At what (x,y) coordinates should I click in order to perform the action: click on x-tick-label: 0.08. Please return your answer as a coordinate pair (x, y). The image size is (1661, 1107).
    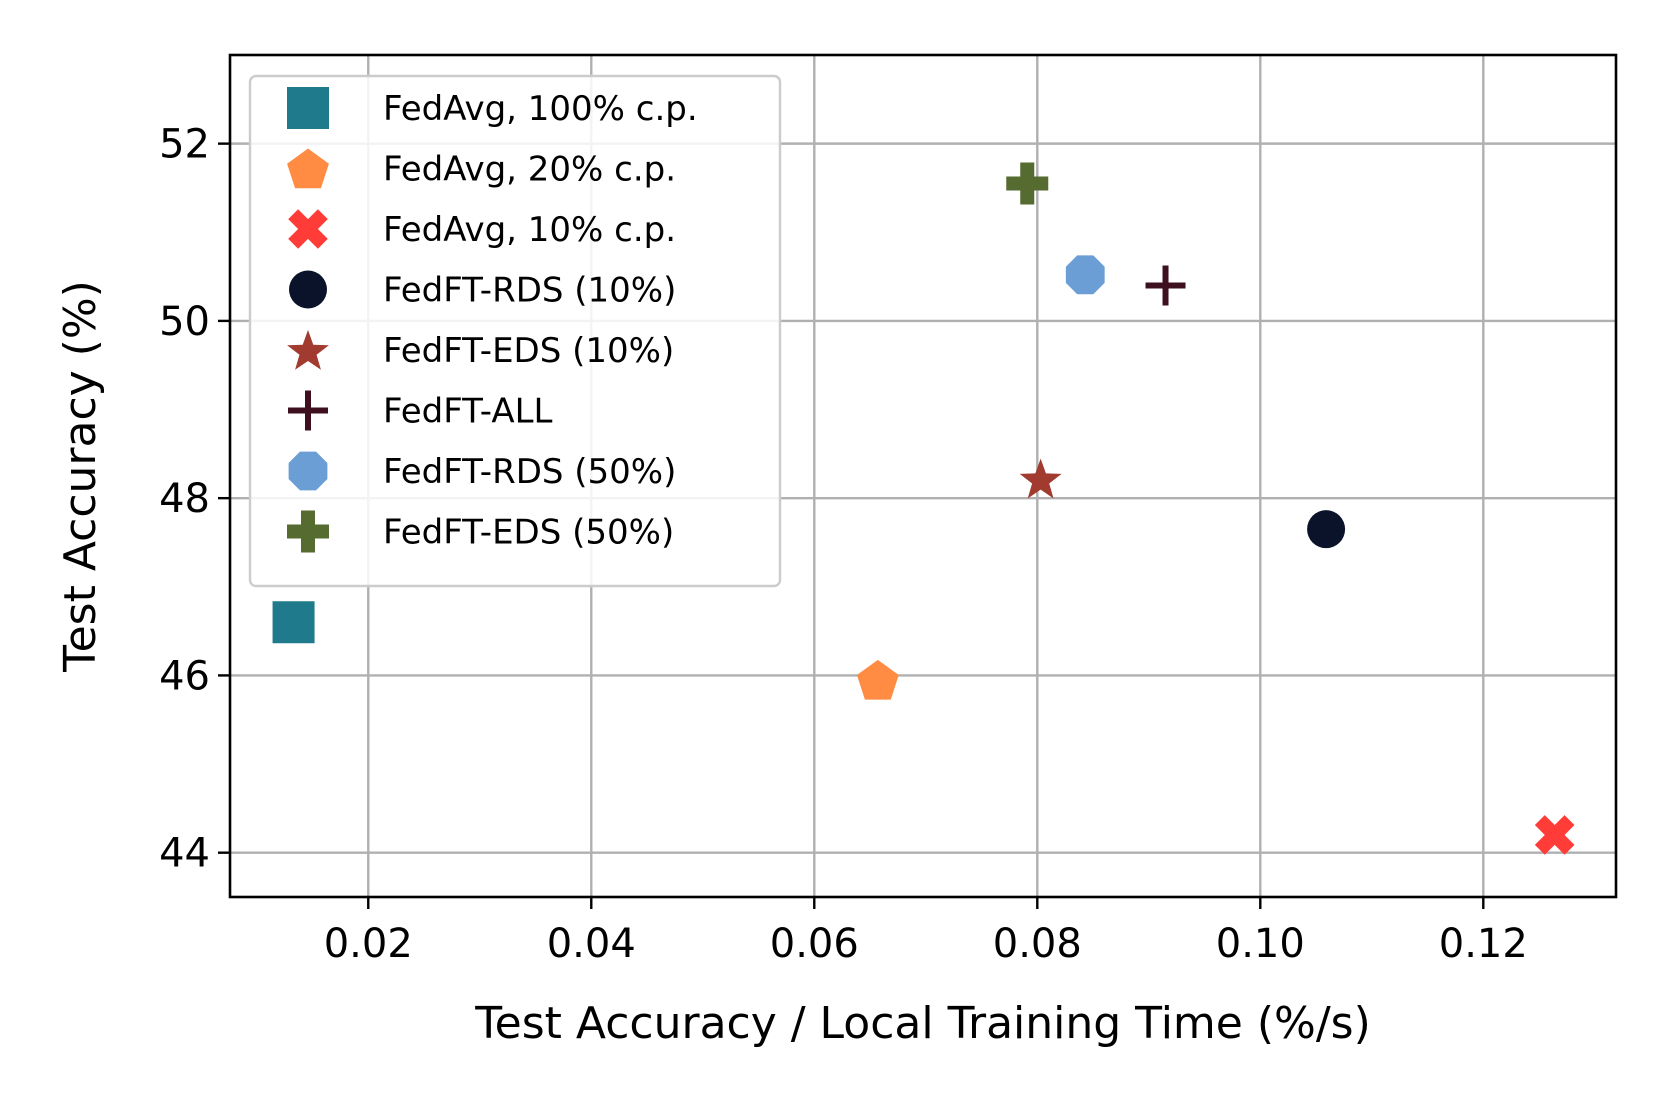
    Looking at the image, I should click on (1037, 944).